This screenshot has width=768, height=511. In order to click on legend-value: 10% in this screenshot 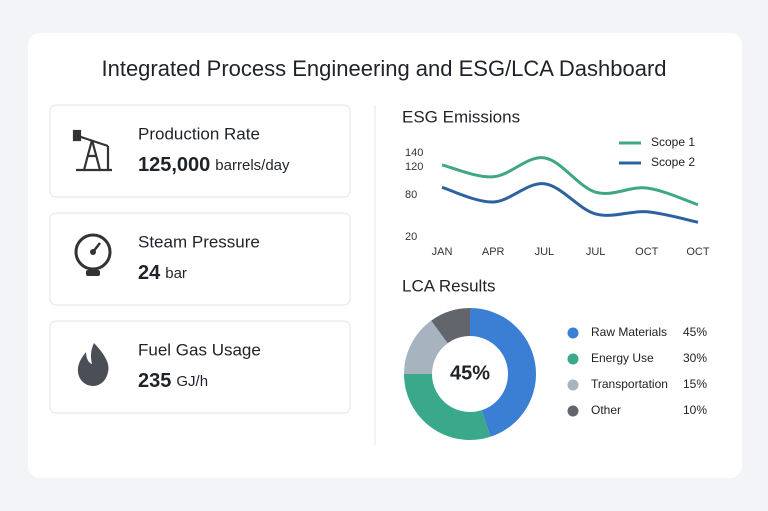, I will do `click(695, 410)`.